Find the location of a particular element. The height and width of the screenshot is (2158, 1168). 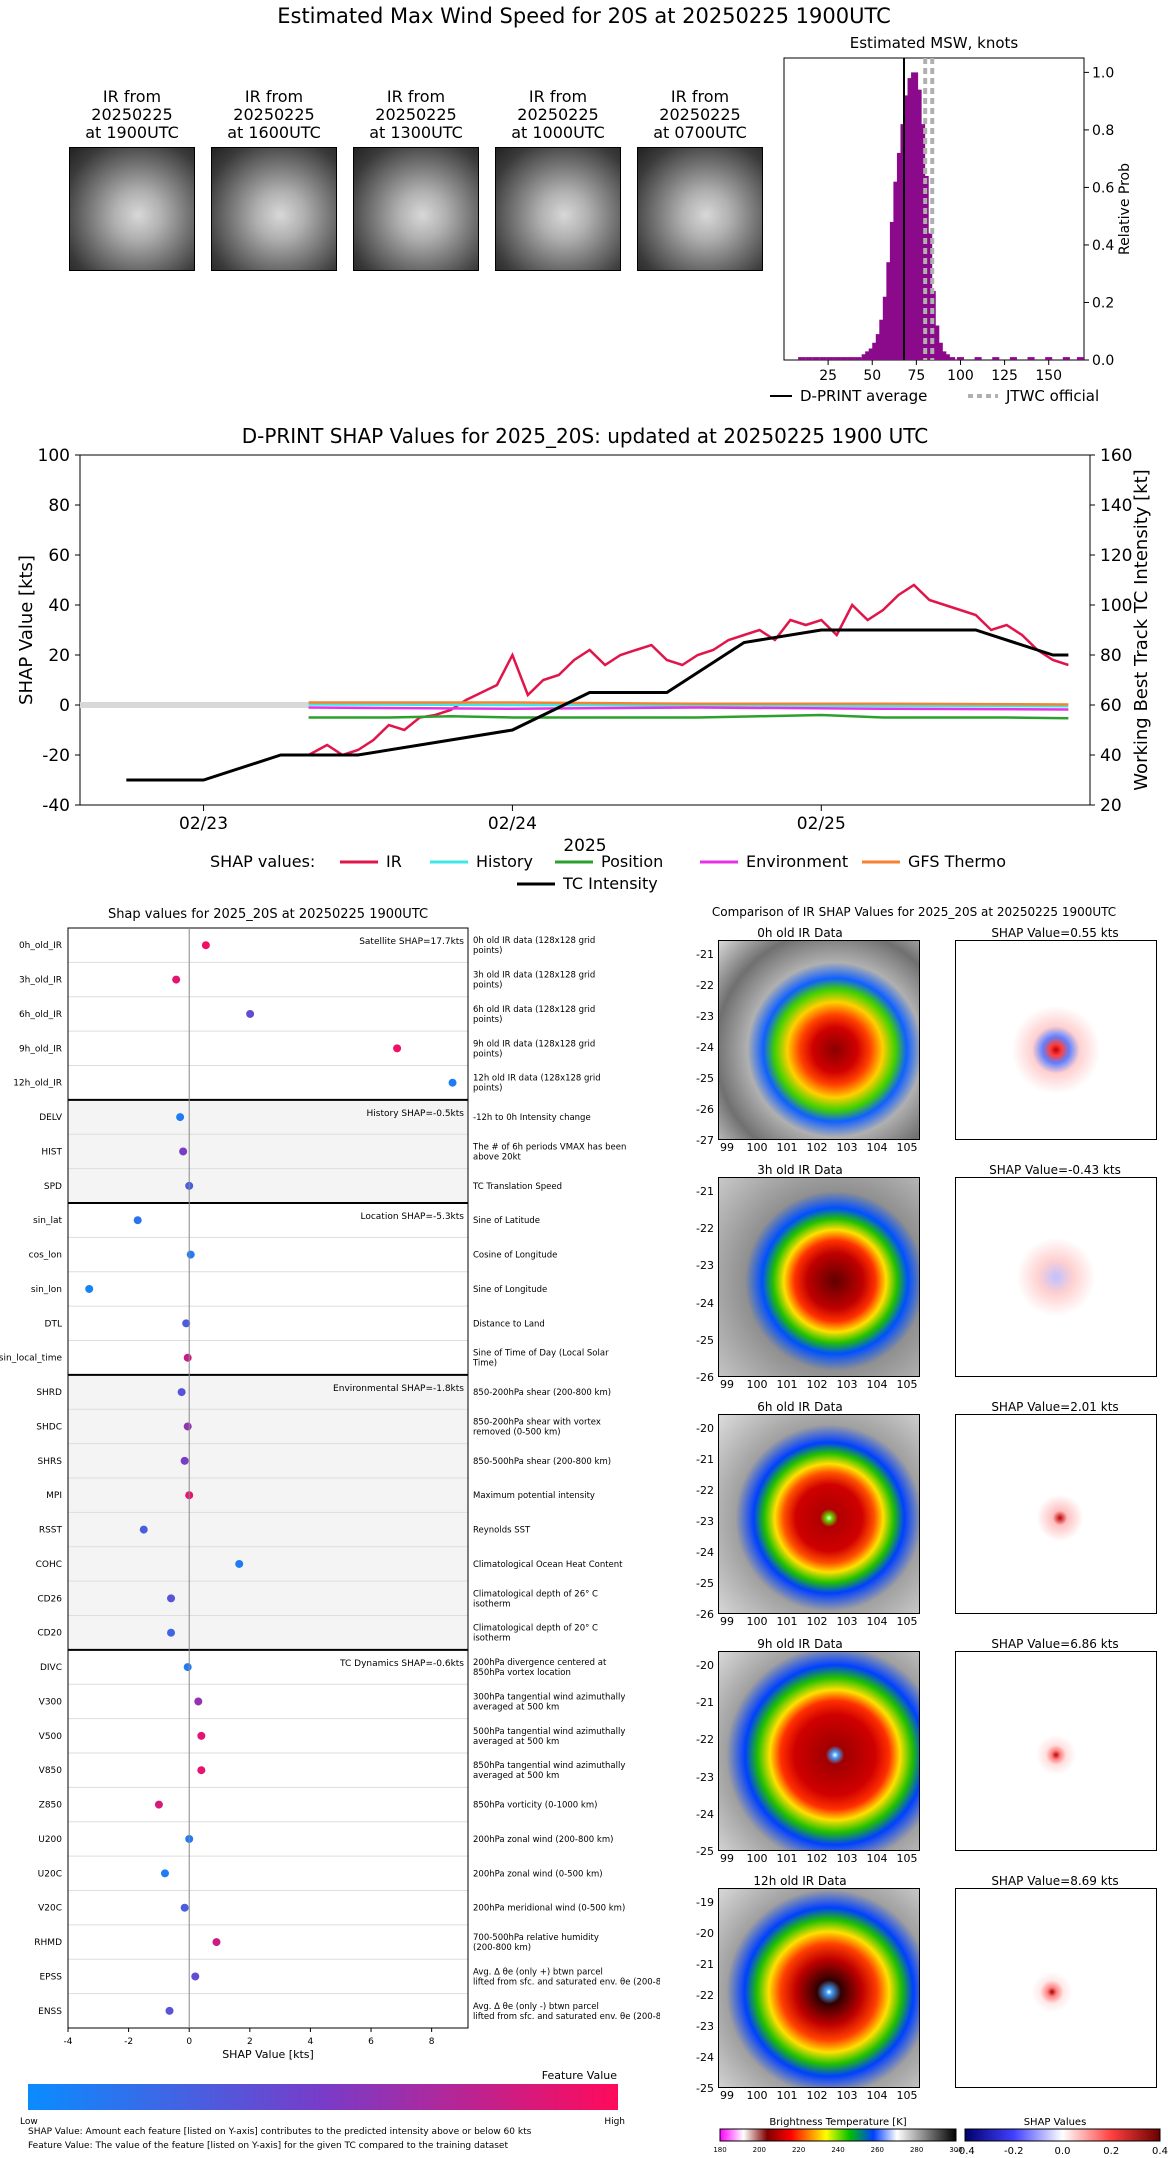

series-line-position is located at coordinates (688, 716).